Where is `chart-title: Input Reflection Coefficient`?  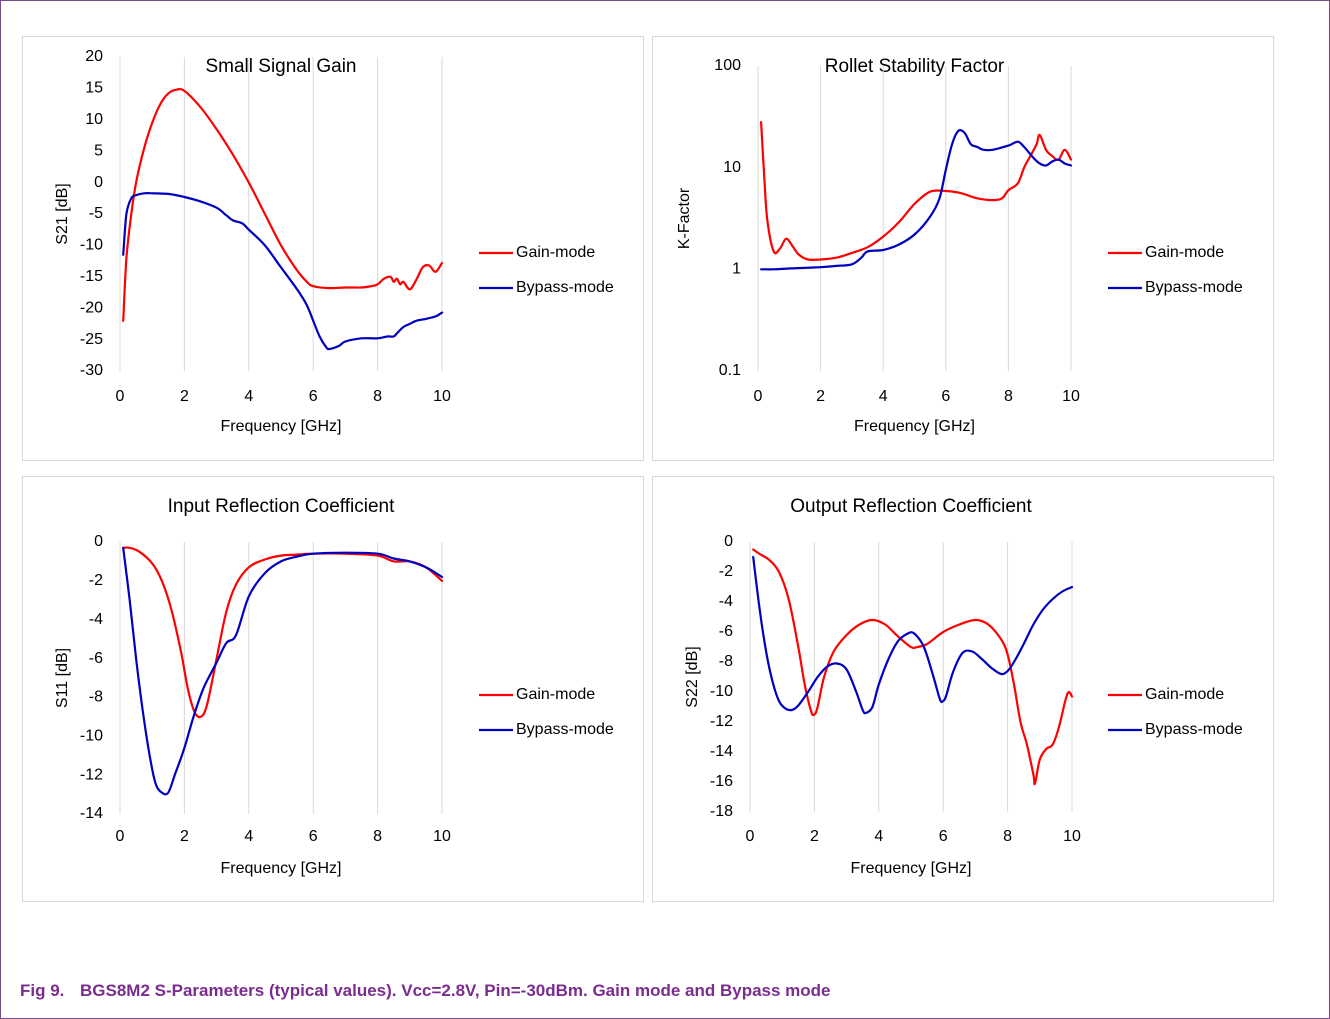
chart-title: Input Reflection Coefficient is located at coordinates (281, 506).